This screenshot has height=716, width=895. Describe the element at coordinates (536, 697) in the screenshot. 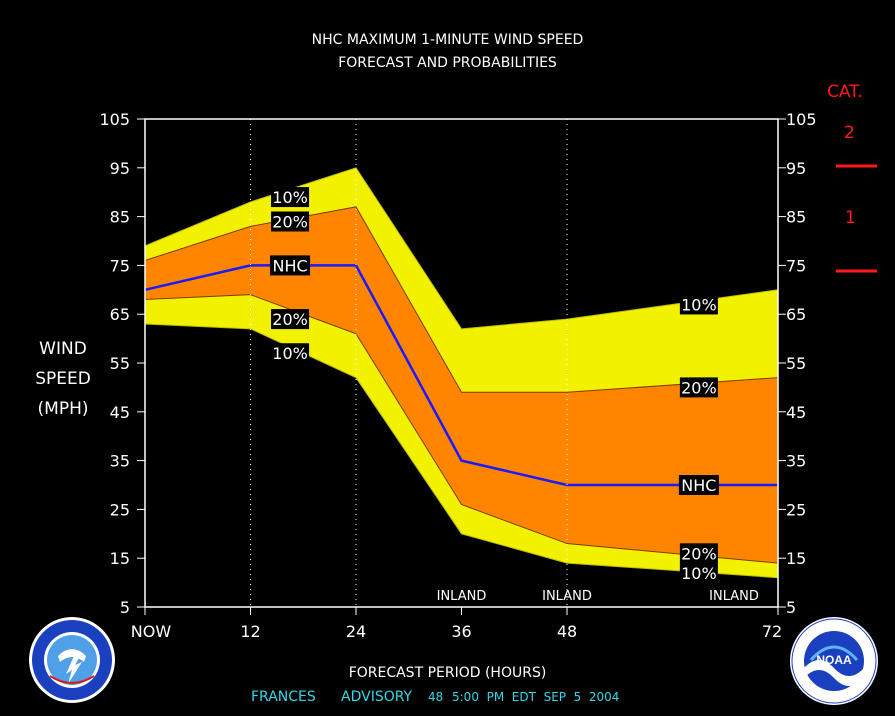

I see `advisory-time: 5:00 PM EDT SEP 5 2004` at that location.